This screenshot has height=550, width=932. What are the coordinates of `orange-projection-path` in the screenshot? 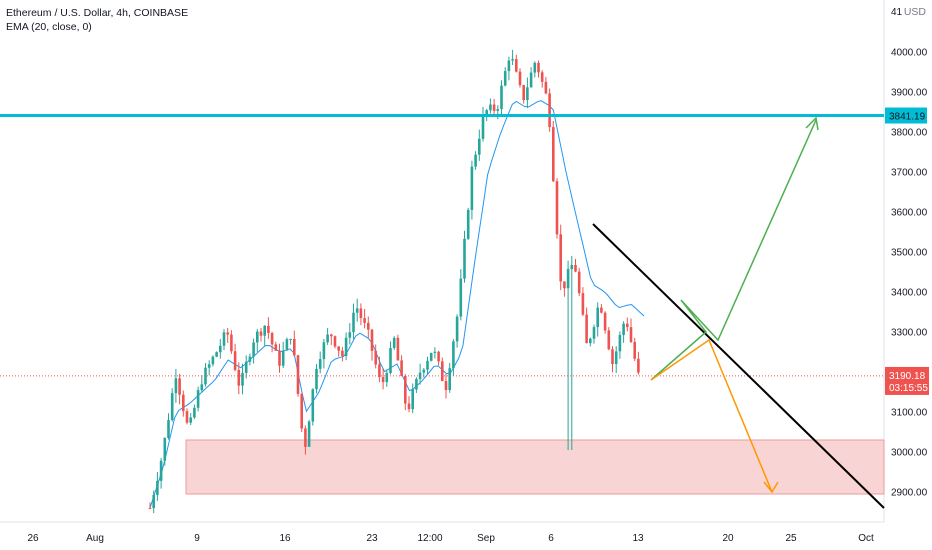 It's located at (711, 415).